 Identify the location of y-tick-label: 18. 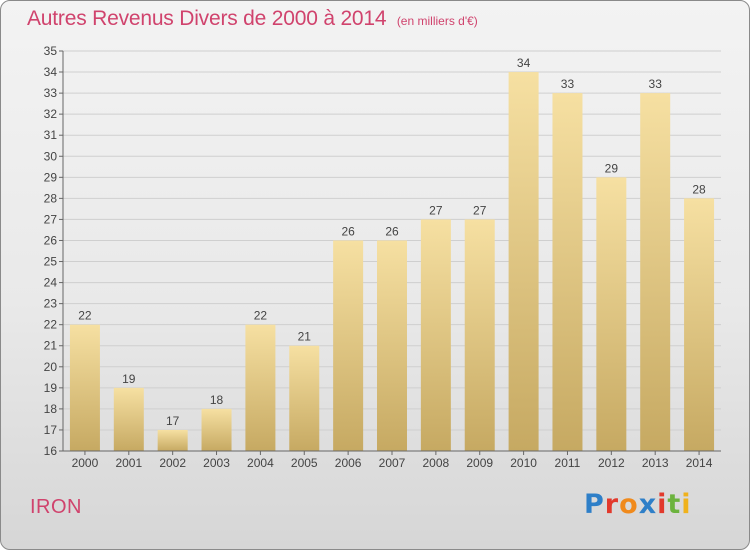
(51, 409).